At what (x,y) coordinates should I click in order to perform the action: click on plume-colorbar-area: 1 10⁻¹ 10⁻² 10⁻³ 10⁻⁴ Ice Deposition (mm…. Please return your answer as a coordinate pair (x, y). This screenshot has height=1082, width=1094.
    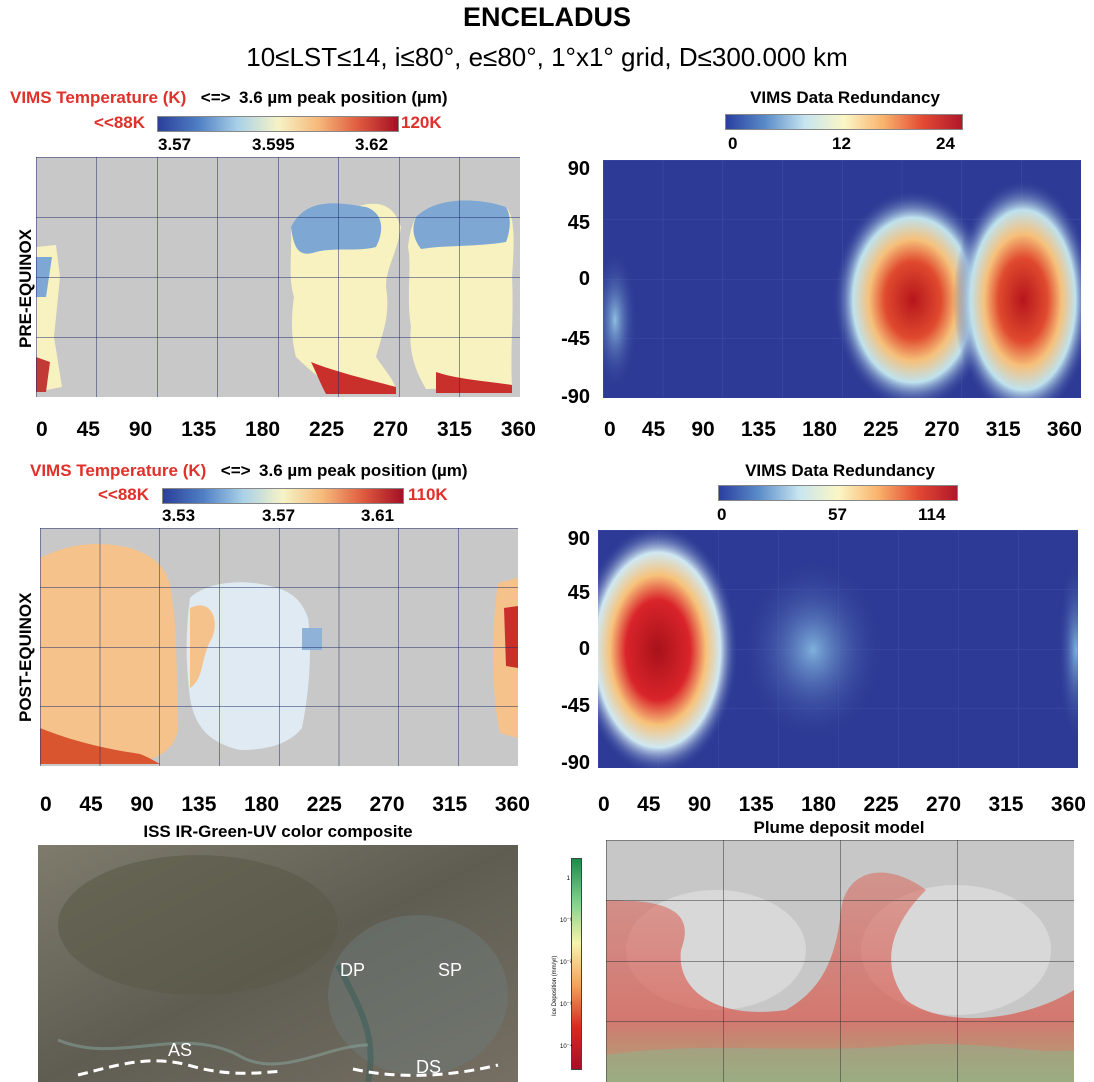
    Looking at the image, I should click on (573, 963).